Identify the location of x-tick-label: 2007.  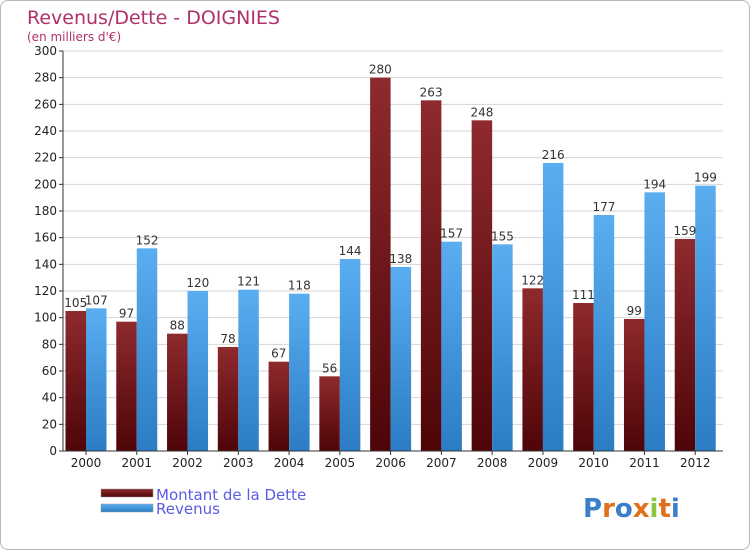
(441, 463).